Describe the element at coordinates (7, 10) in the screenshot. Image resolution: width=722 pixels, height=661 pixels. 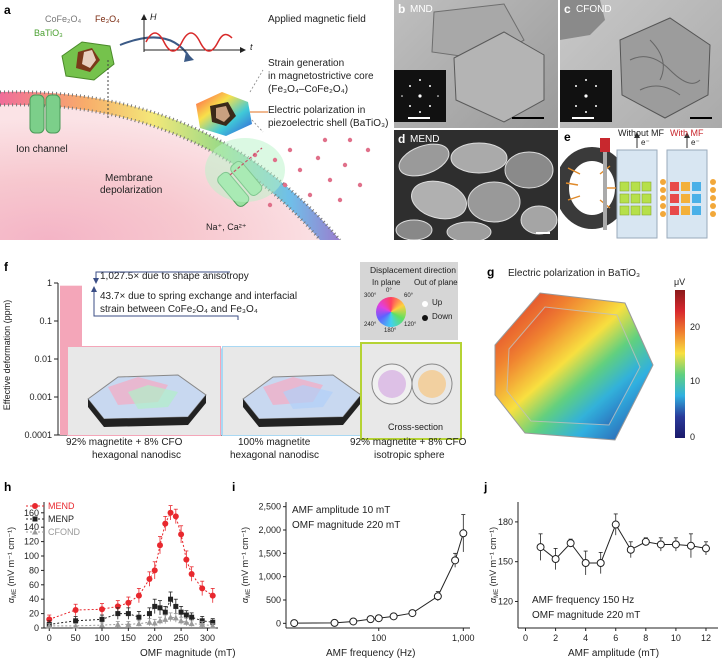
I see `panel-label-a: a` at that location.